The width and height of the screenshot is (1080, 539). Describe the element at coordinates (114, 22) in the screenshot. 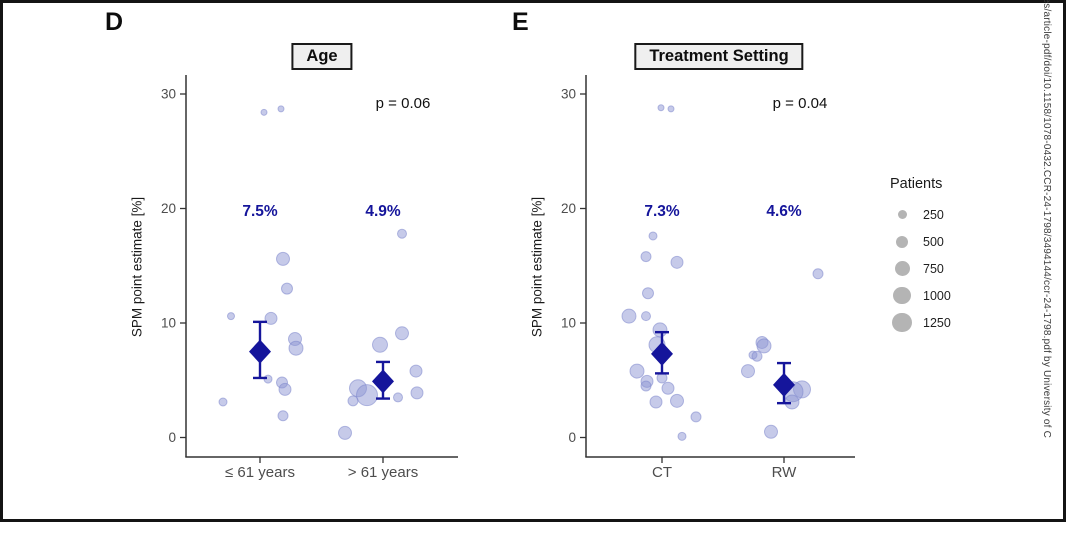

I see `panel-d-letter: D` at that location.